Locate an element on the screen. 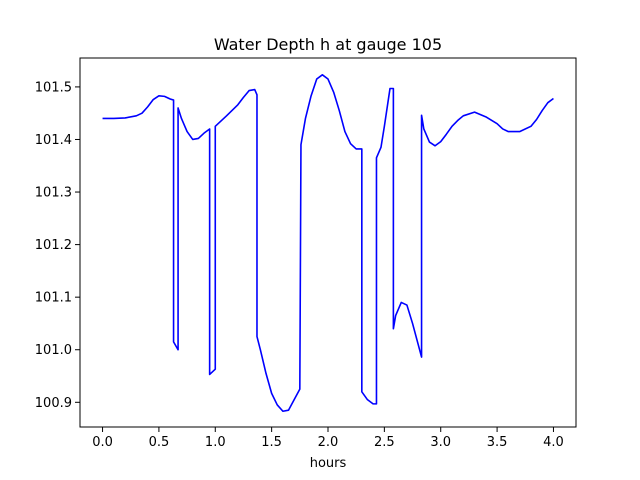 This screenshot has width=640, height=480. y-tick-label: 101.1 is located at coordinates (53, 298).